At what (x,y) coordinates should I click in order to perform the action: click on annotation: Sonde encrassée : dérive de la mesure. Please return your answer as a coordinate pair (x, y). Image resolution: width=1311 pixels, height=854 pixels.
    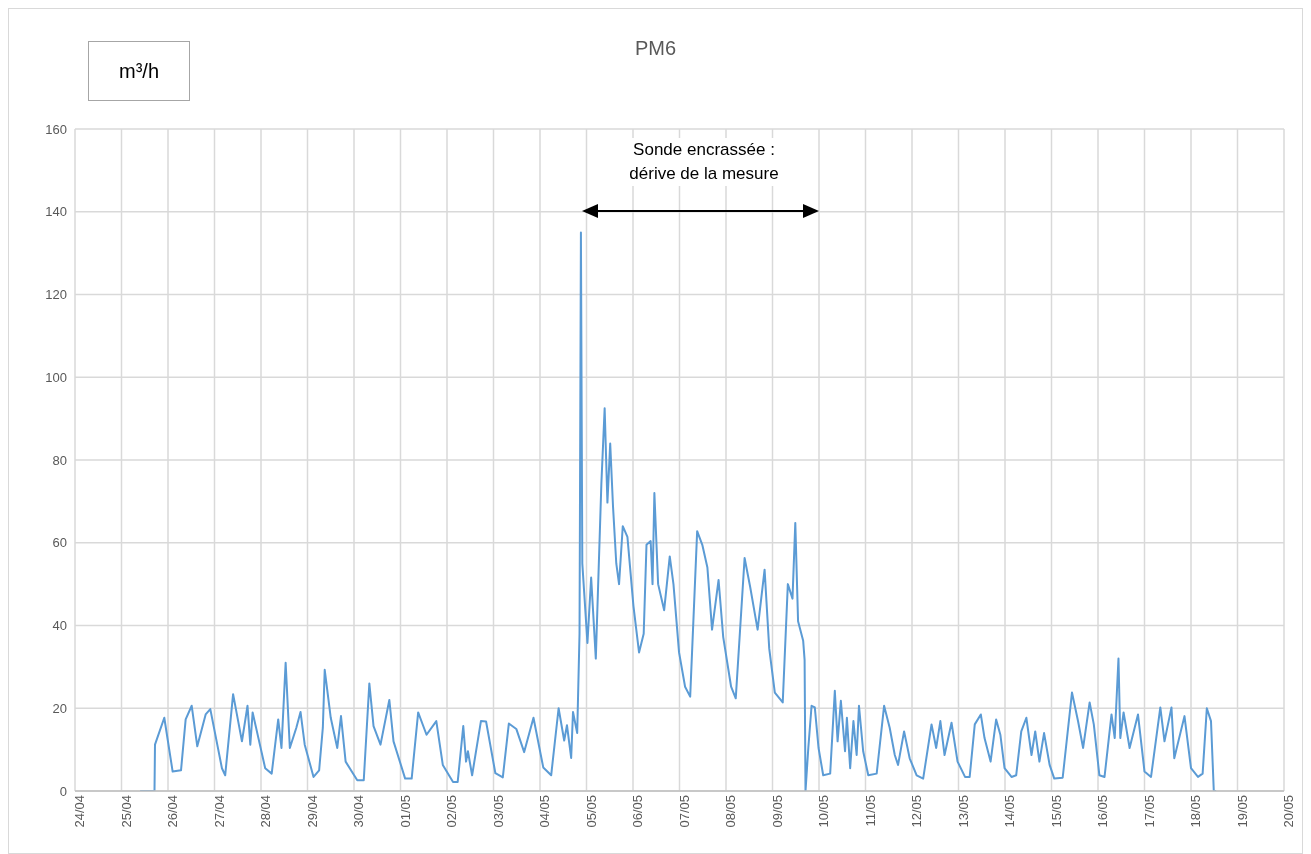
    Looking at the image, I should click on (704, 162).